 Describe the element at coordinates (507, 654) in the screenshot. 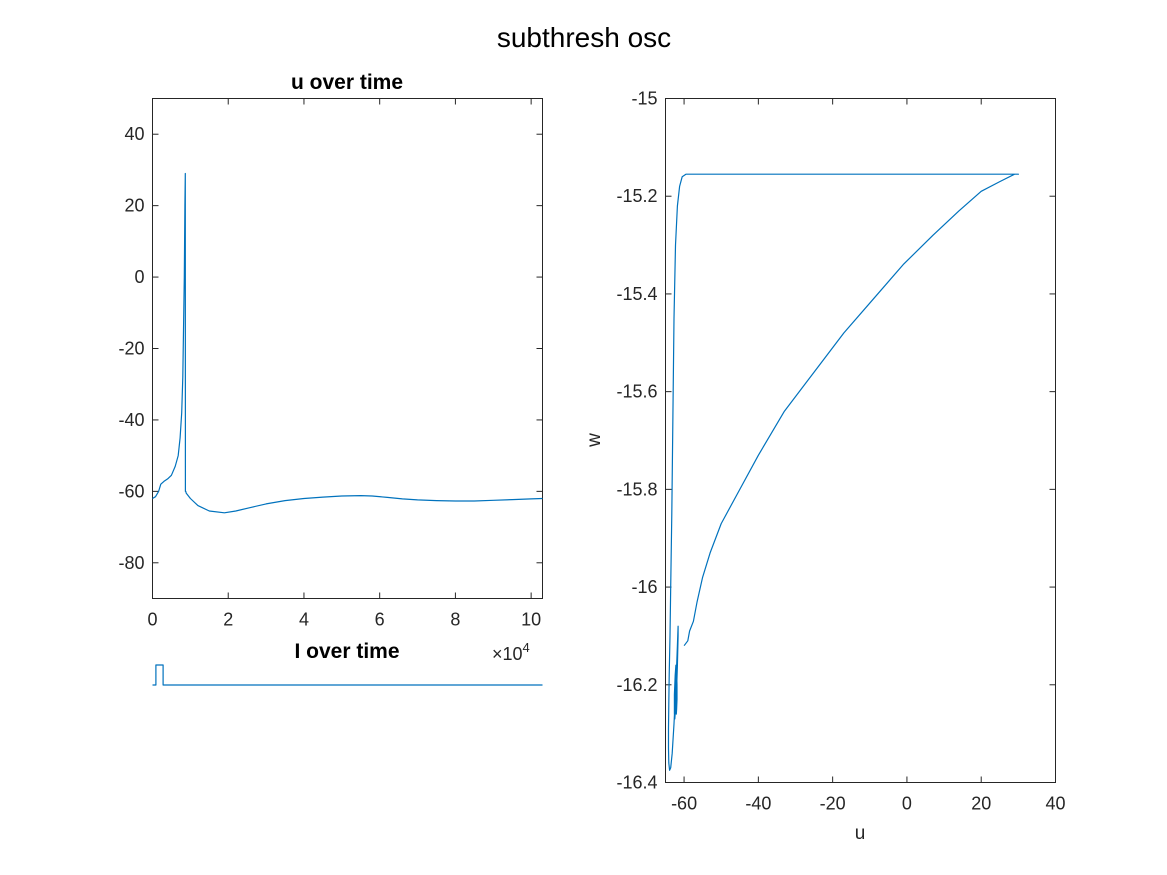

I see `x-exponent-base: ×10` at that location.